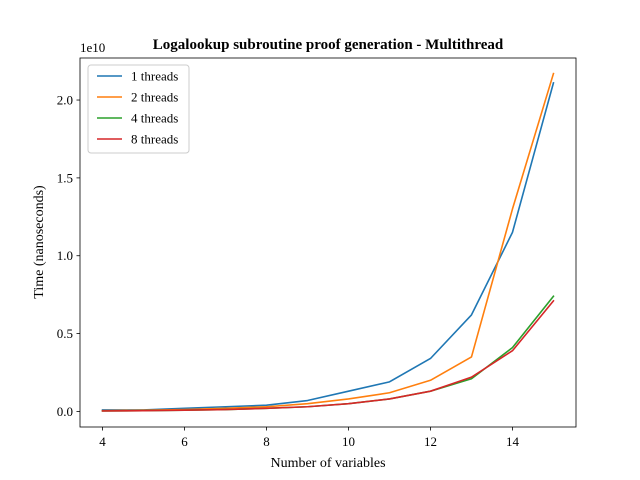 Image resolution: width=640 pixels, height=480 pixels. What do you see at coordinates (154, 139) in the screenshot?
I see `legend-label: 8 threads` at bounding box center [154, 139].